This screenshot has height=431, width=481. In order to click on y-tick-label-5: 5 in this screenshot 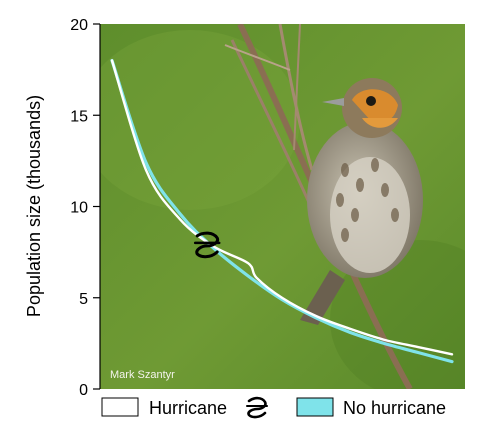, I will do `click(83, 299)`.